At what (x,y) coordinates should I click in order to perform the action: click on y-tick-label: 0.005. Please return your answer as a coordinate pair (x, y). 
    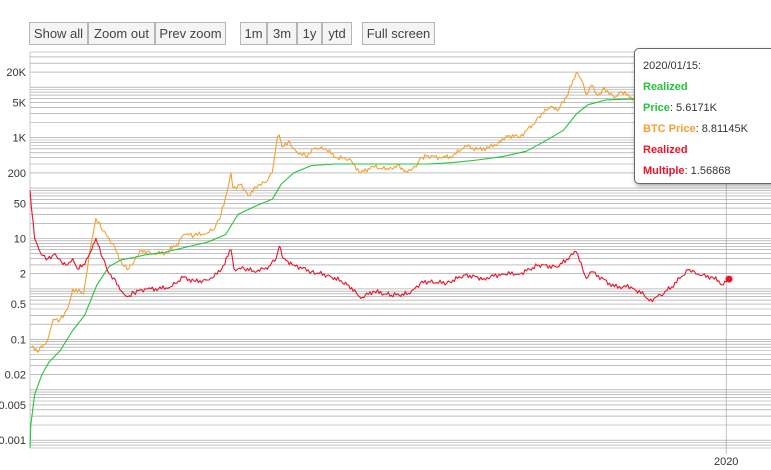
    Looking at the image, I should click on (13, 406).